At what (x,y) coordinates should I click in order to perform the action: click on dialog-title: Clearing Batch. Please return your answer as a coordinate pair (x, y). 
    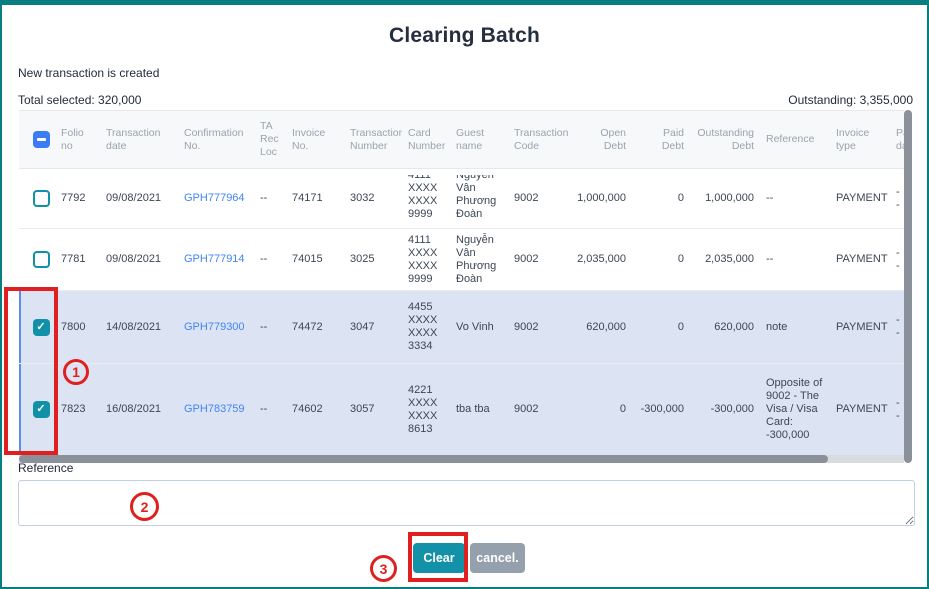
    Looking at the image, I should click on (464, 35).